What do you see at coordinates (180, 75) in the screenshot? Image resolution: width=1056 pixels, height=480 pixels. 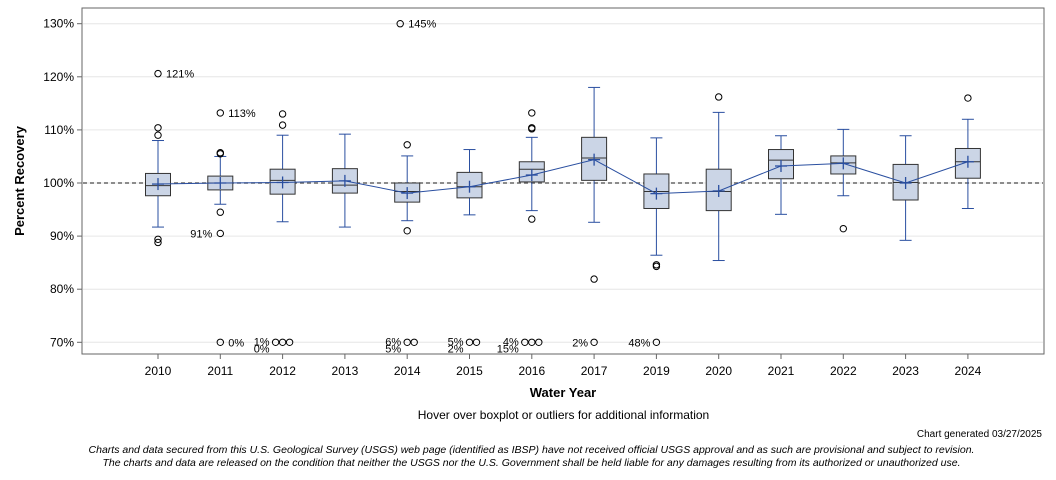 I see `outlier-label: 121%` at bounding box center [180, 75].